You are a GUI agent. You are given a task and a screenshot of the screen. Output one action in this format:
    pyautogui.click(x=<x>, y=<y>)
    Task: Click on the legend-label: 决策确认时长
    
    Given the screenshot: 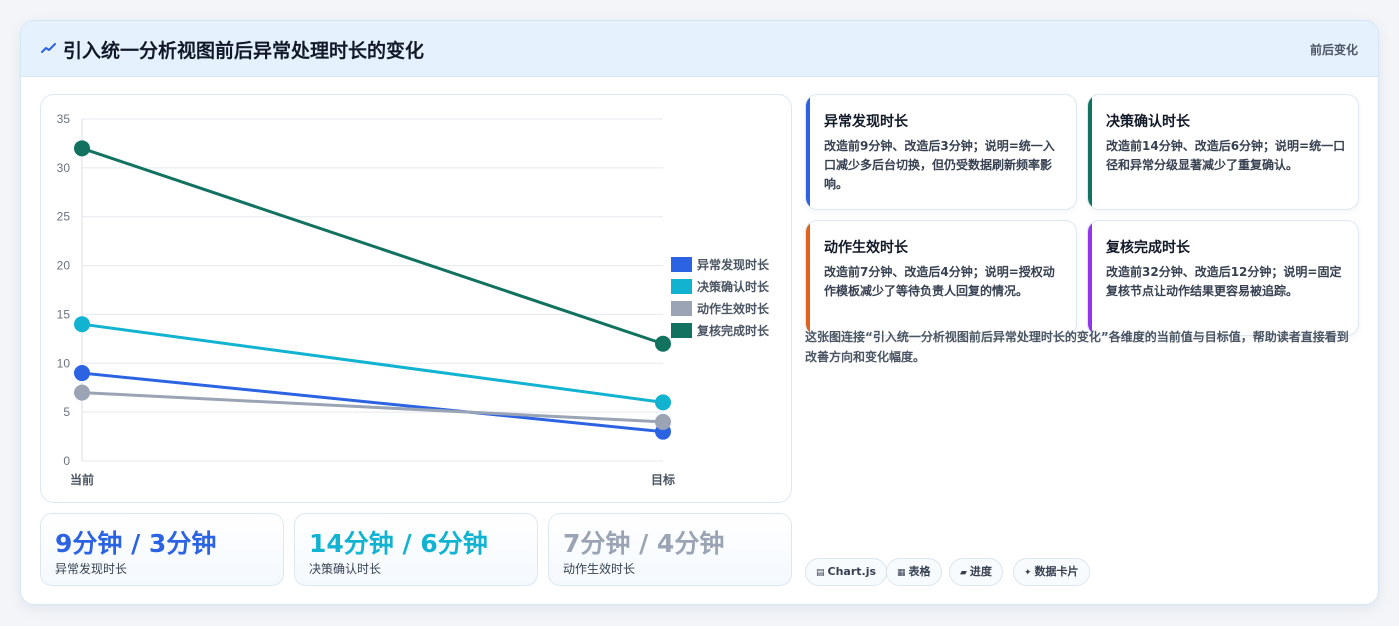 What is the action you would take?
    pyautogui.click(x=733, y=286)
    